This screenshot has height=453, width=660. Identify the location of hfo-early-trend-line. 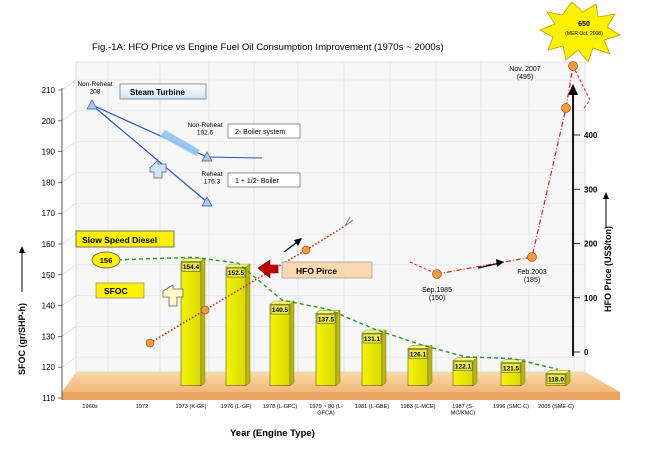
(247, 284).